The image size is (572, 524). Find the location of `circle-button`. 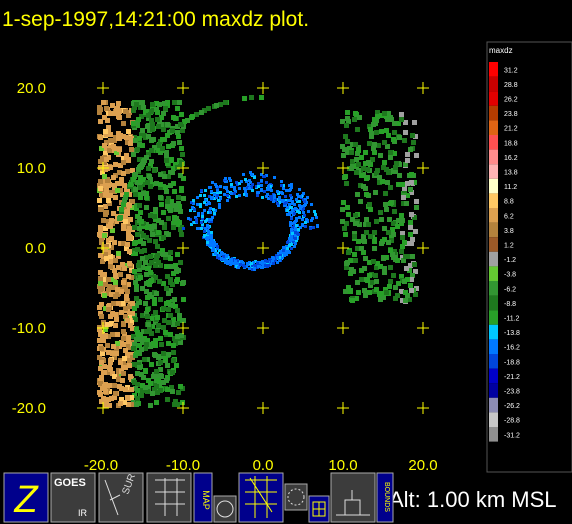

circle-button is located at coordinates (225, 509).